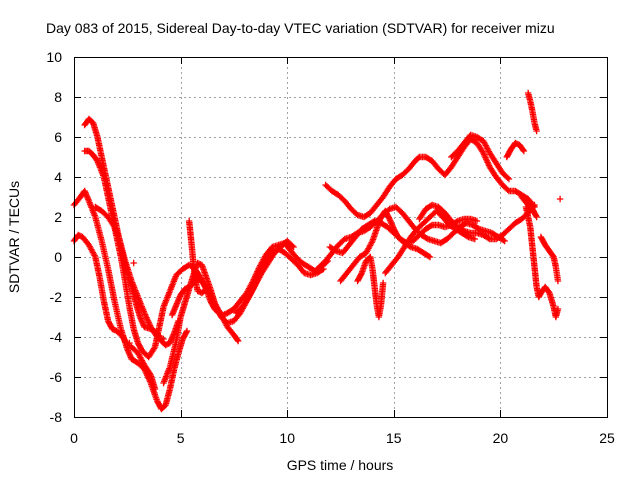  I want to click on y-tick-label: -4, so click(56, 337).